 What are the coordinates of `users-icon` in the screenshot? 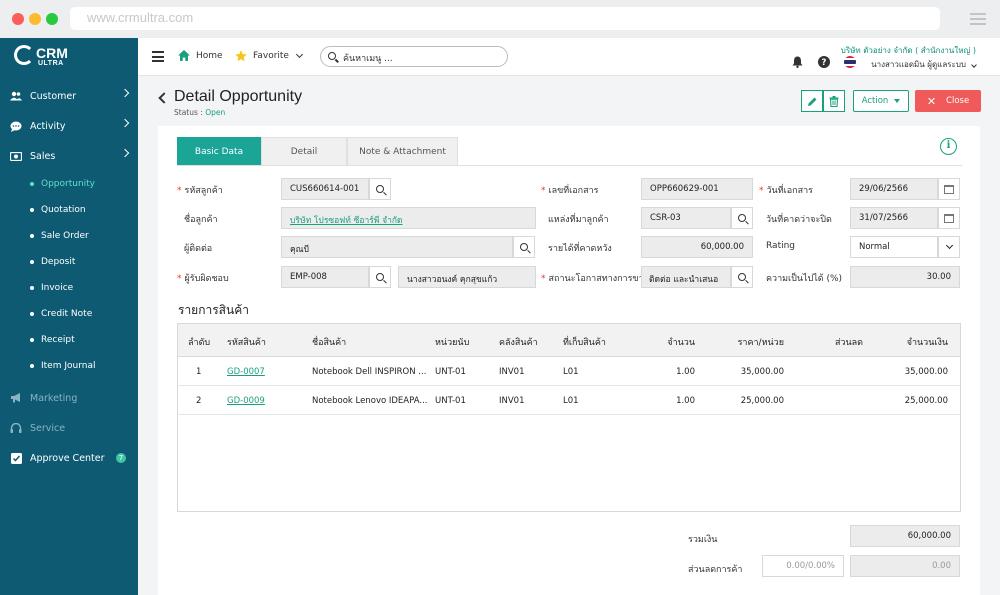 It's located at (16, 96).